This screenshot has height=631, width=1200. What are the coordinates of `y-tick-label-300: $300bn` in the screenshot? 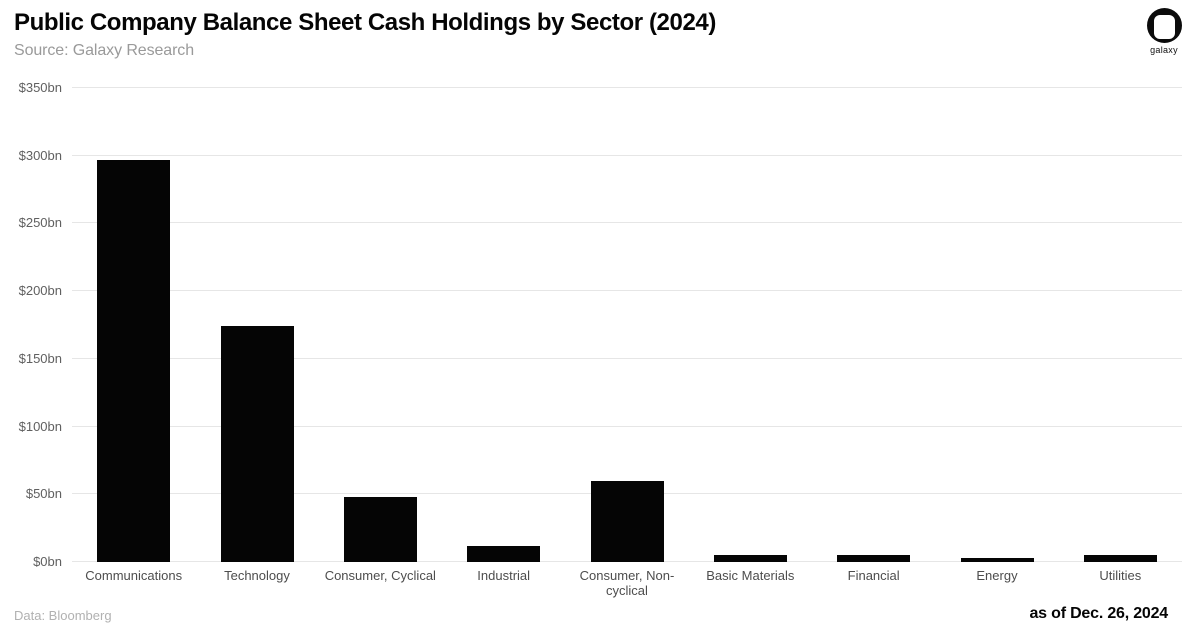 It's located at (40, 155).